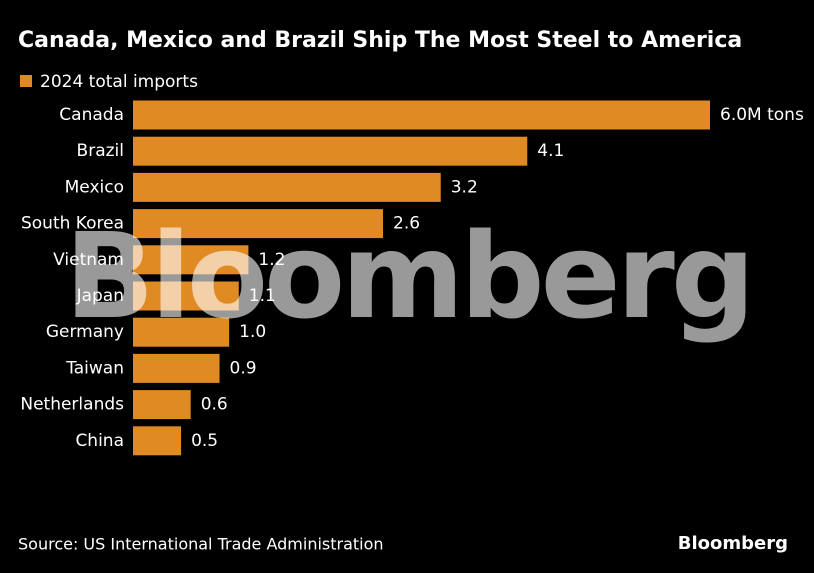  I want to click on value-label: 0.5, so click(204, 441).